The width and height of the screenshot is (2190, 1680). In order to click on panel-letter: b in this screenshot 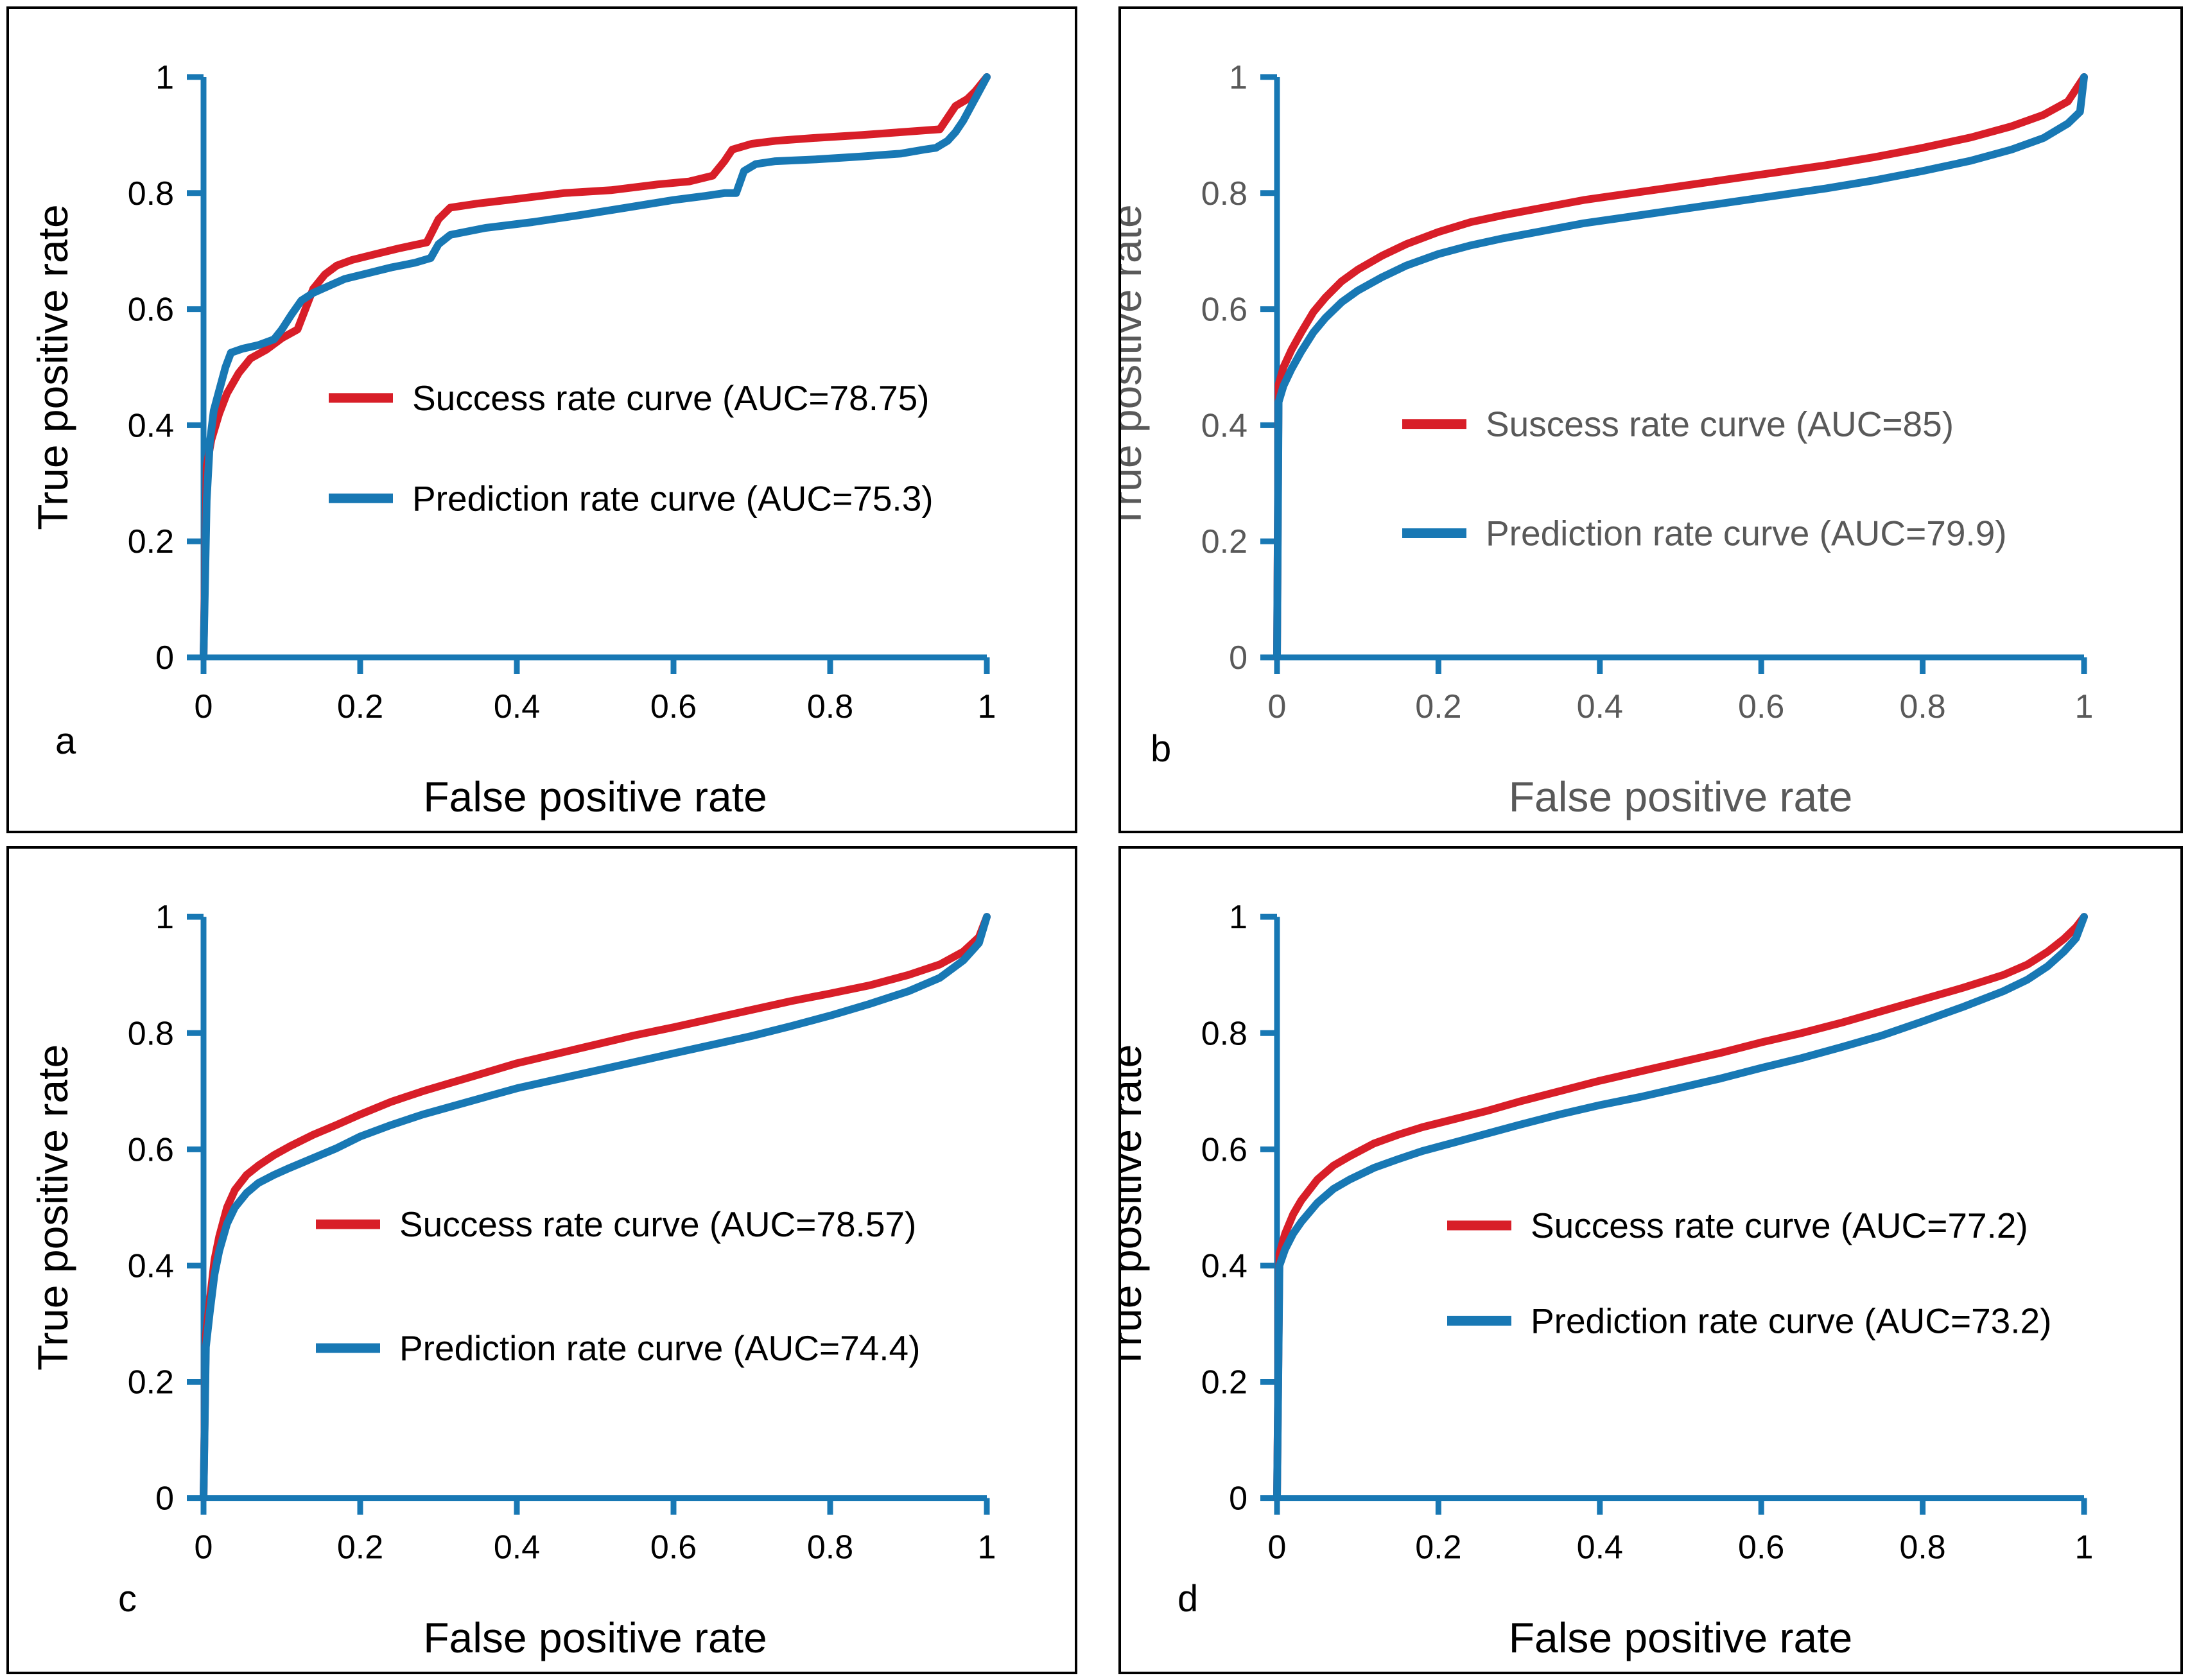, I will do `click(1161, 749)`.